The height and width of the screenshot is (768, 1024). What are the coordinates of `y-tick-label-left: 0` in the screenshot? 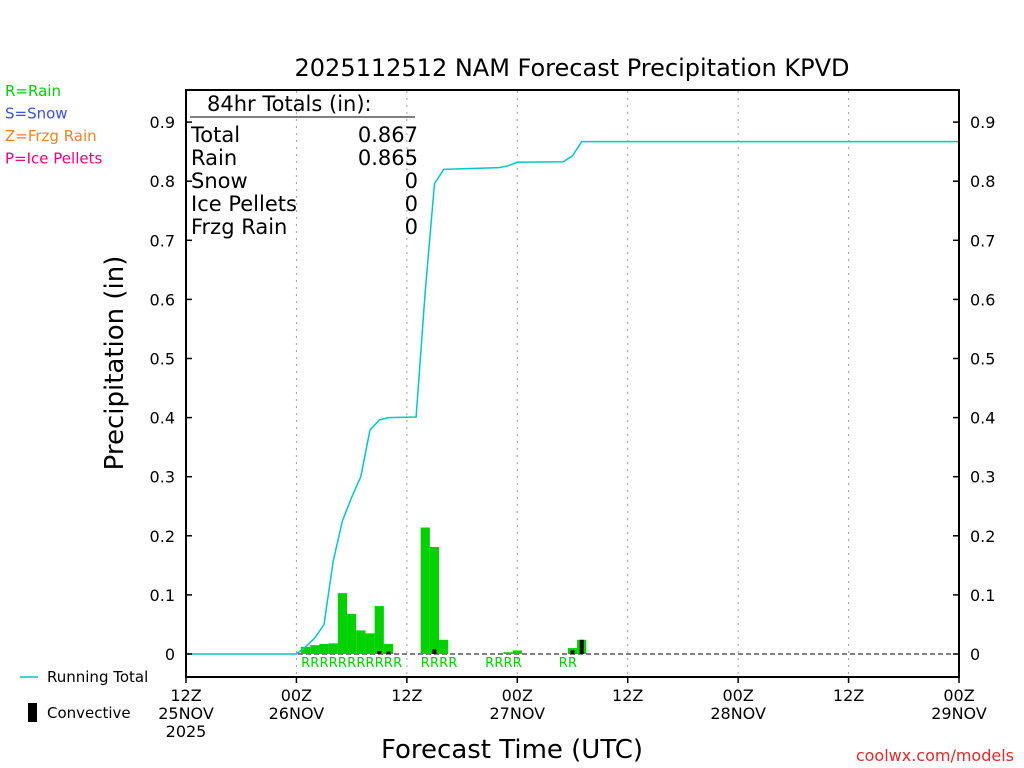 It's located at (170, 654).